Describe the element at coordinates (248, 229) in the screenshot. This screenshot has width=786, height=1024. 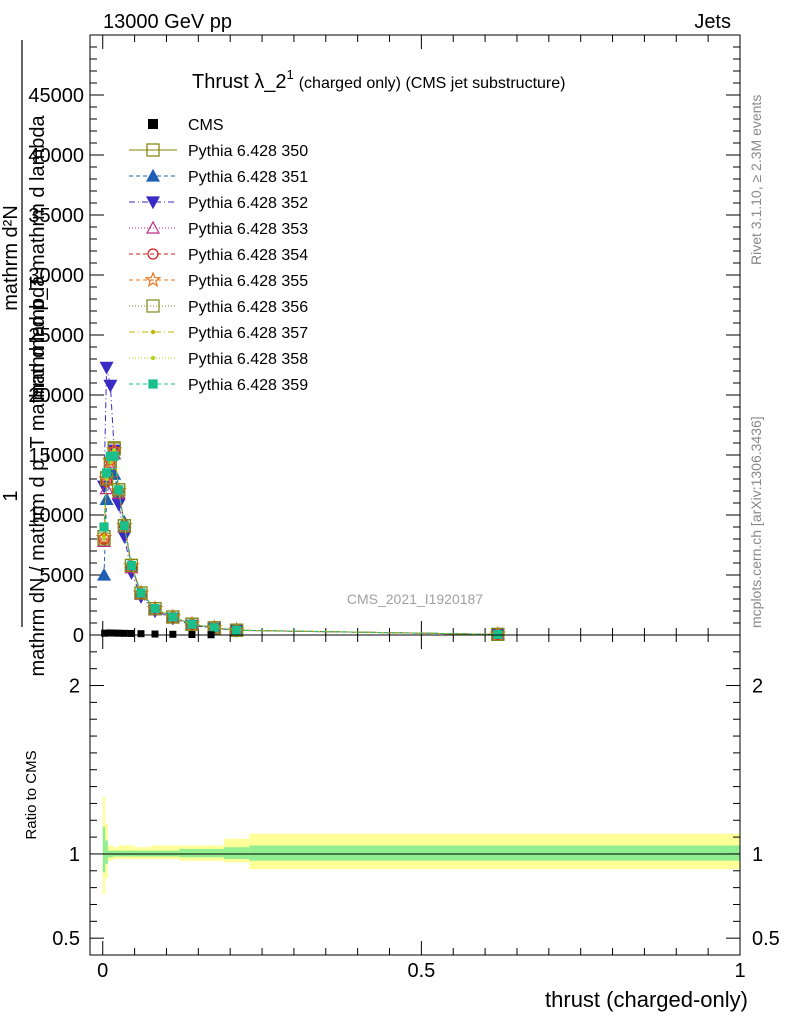
I see `legend-label-pythia-6-428-353: Pythia 6.428 353` at that location.